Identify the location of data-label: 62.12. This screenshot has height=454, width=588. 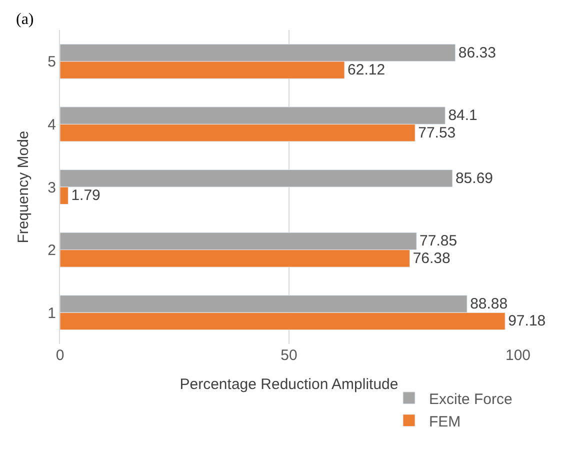
(367, 70).